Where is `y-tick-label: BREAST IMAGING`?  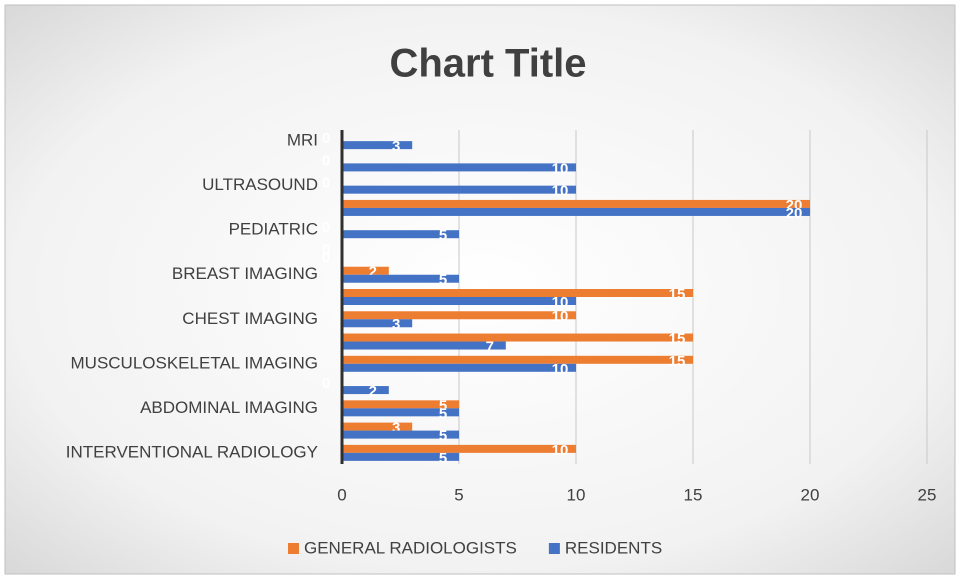
y-tick-label: BREAST IMAGING is located at coordinates (245, 273).